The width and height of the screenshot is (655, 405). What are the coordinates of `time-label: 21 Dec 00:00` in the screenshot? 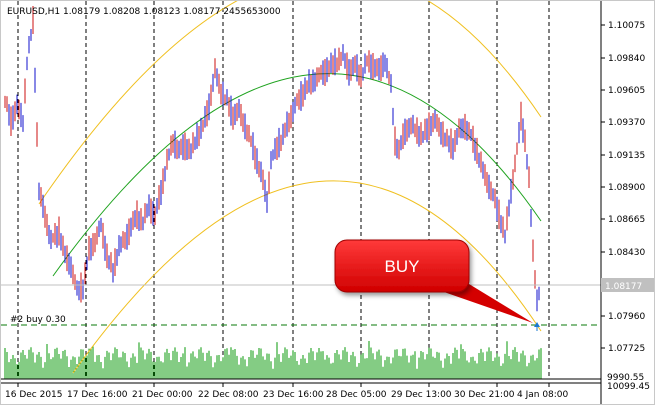 It's located at (162, 395).